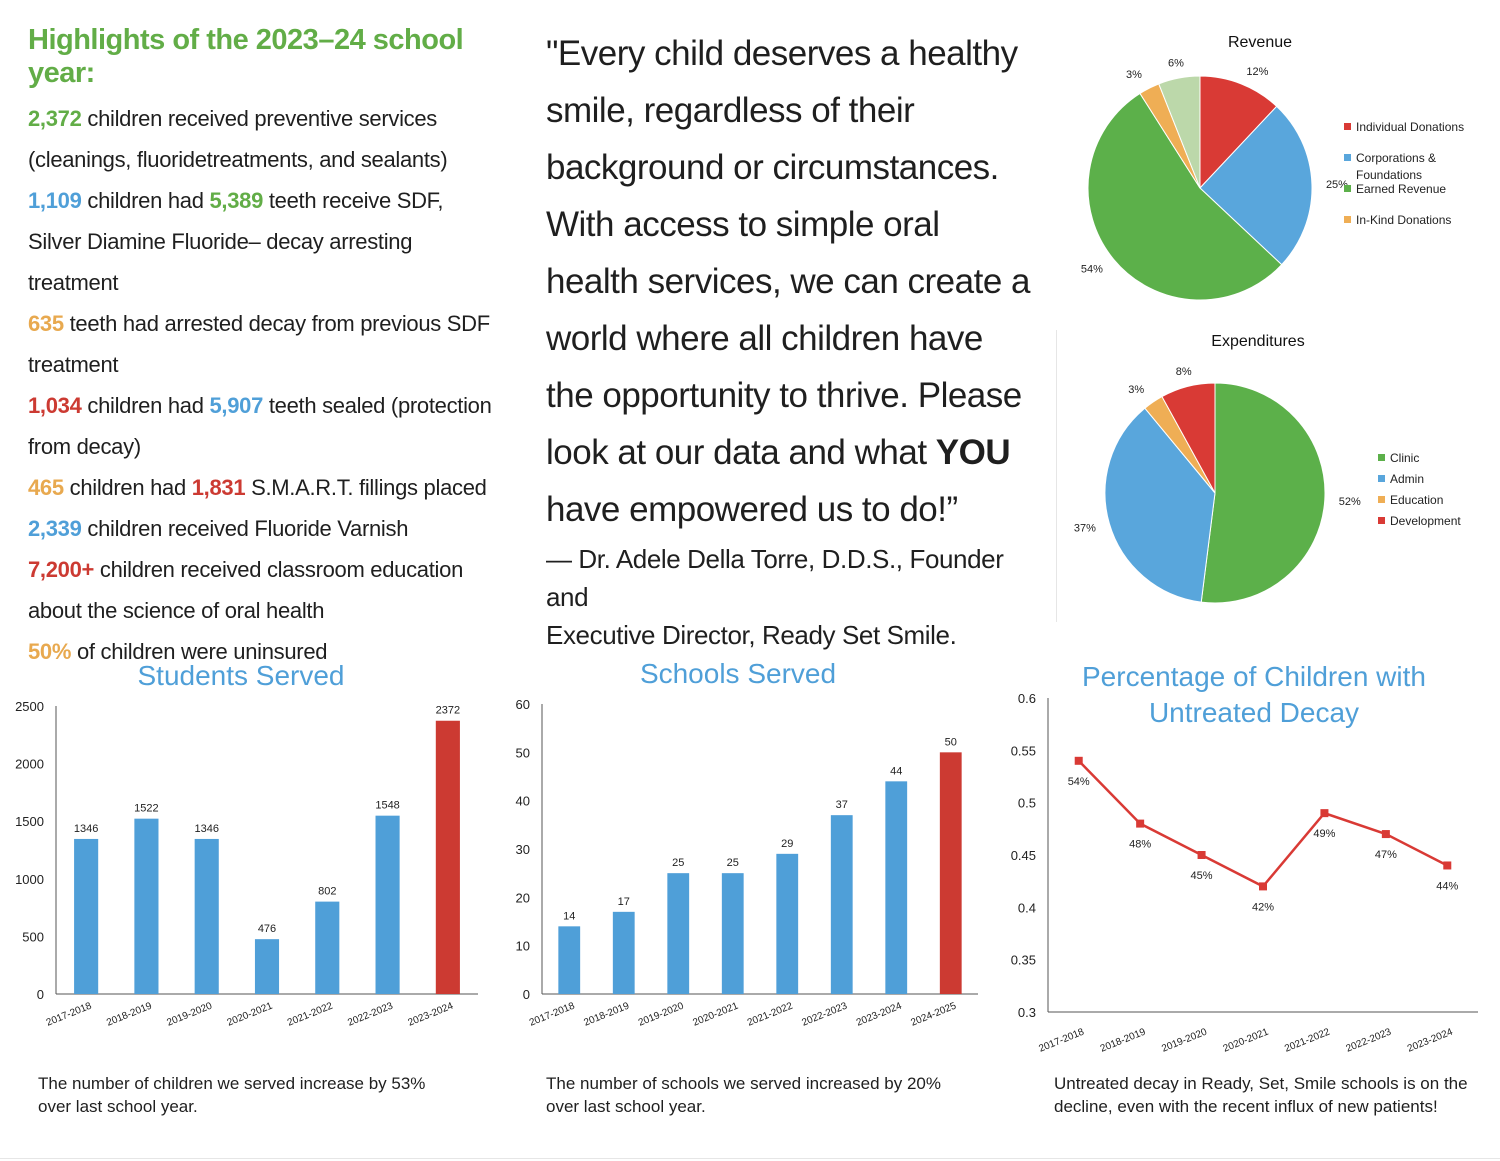 This screenshot has width=1500, height=1161. Describe the element at coordinates (377, 405) in the screenshot. I see `highlight-text: teeth sealed (protection` at that location.